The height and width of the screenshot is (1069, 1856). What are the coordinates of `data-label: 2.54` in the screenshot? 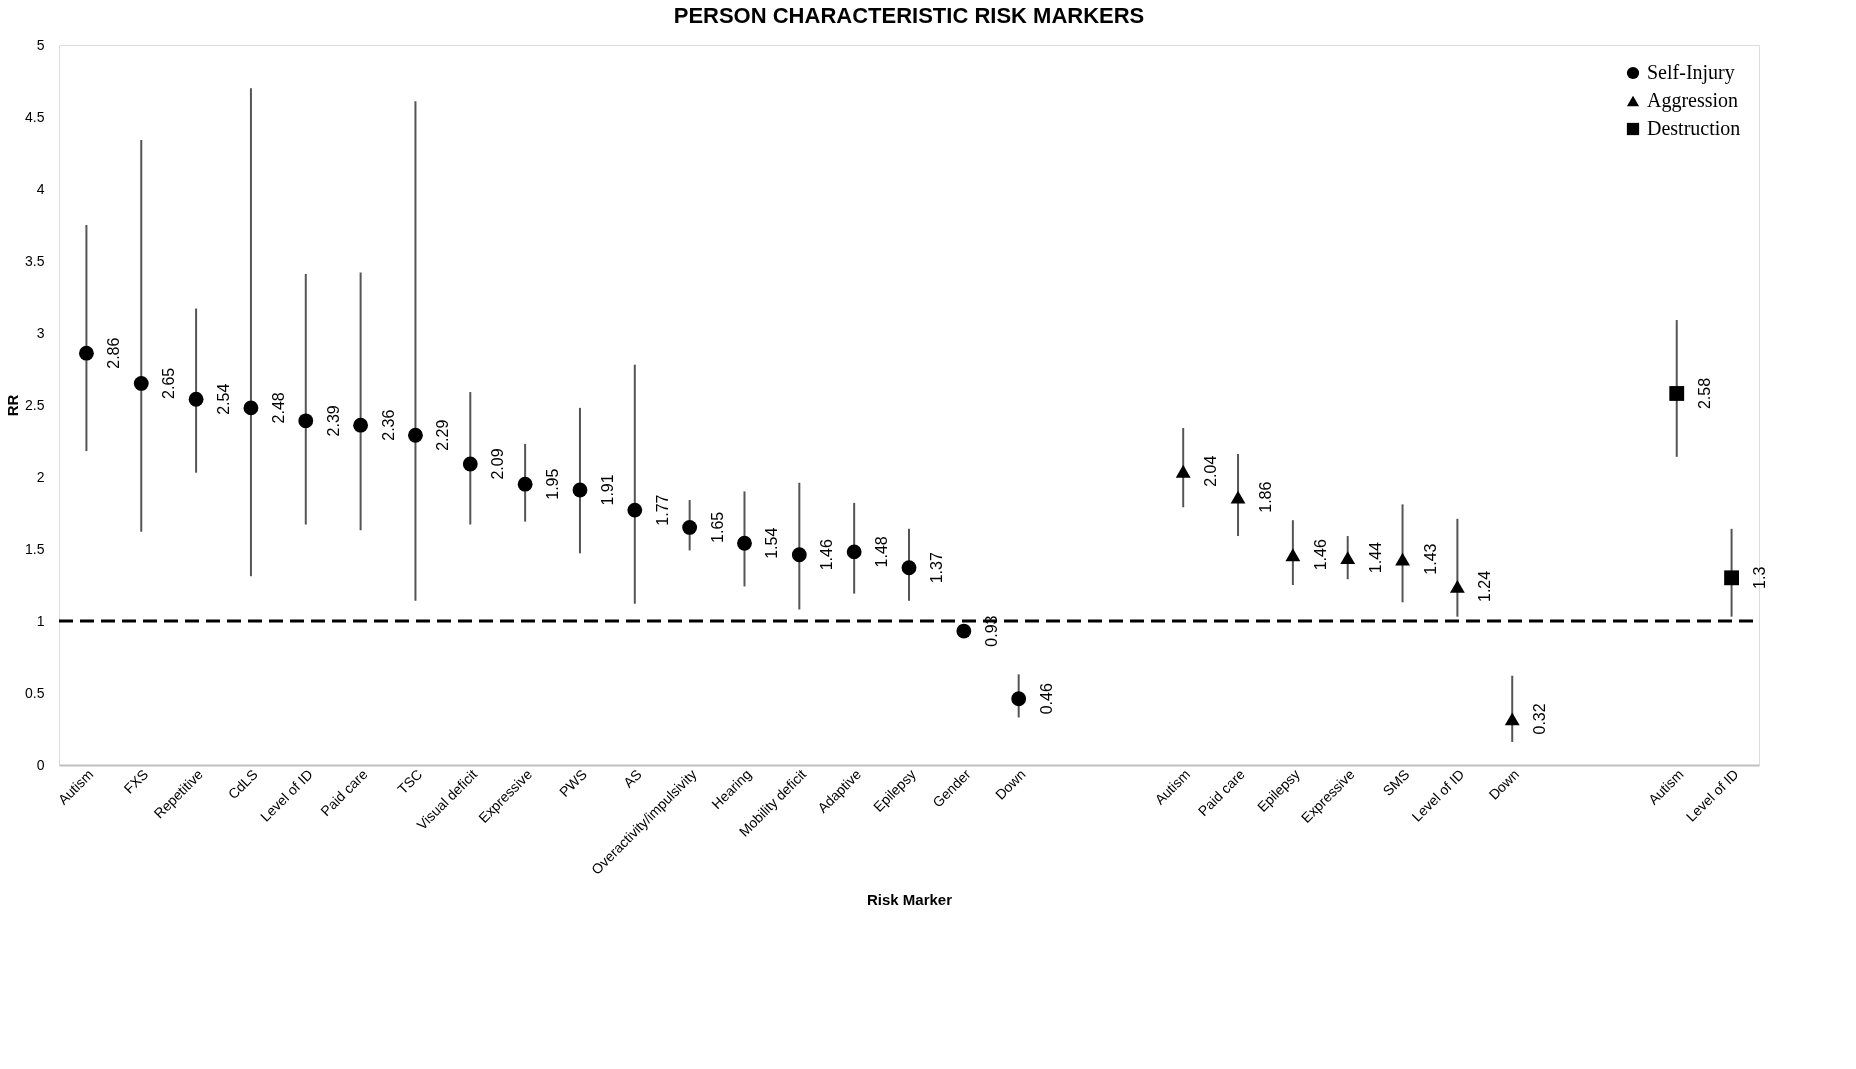 It's located at (224, 399).